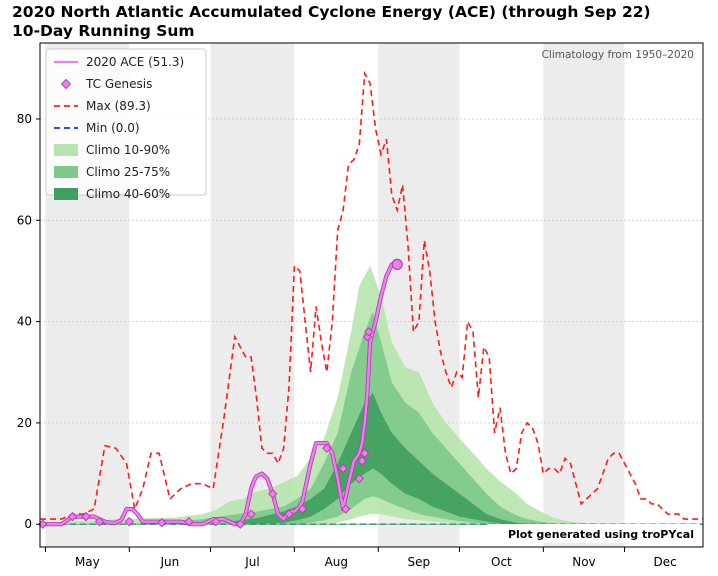  Describe the element at coordinates (66, 84) in the screenshot. I see `legend-swatch-marker` at that location.